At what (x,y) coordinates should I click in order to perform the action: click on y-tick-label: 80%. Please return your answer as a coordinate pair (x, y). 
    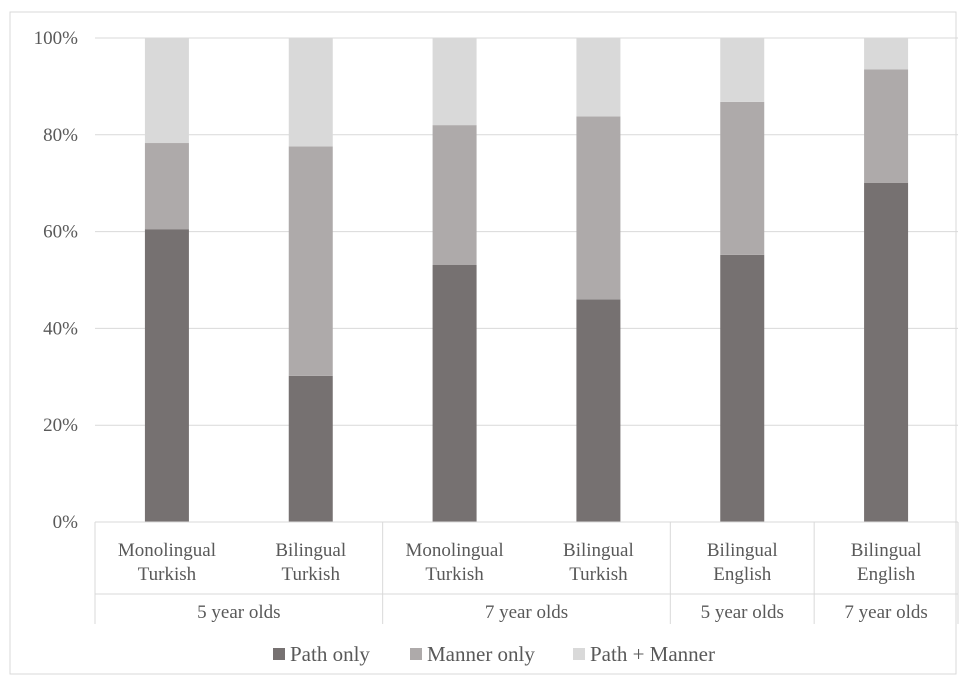
    Looking at the image, I should click on (60, 135).